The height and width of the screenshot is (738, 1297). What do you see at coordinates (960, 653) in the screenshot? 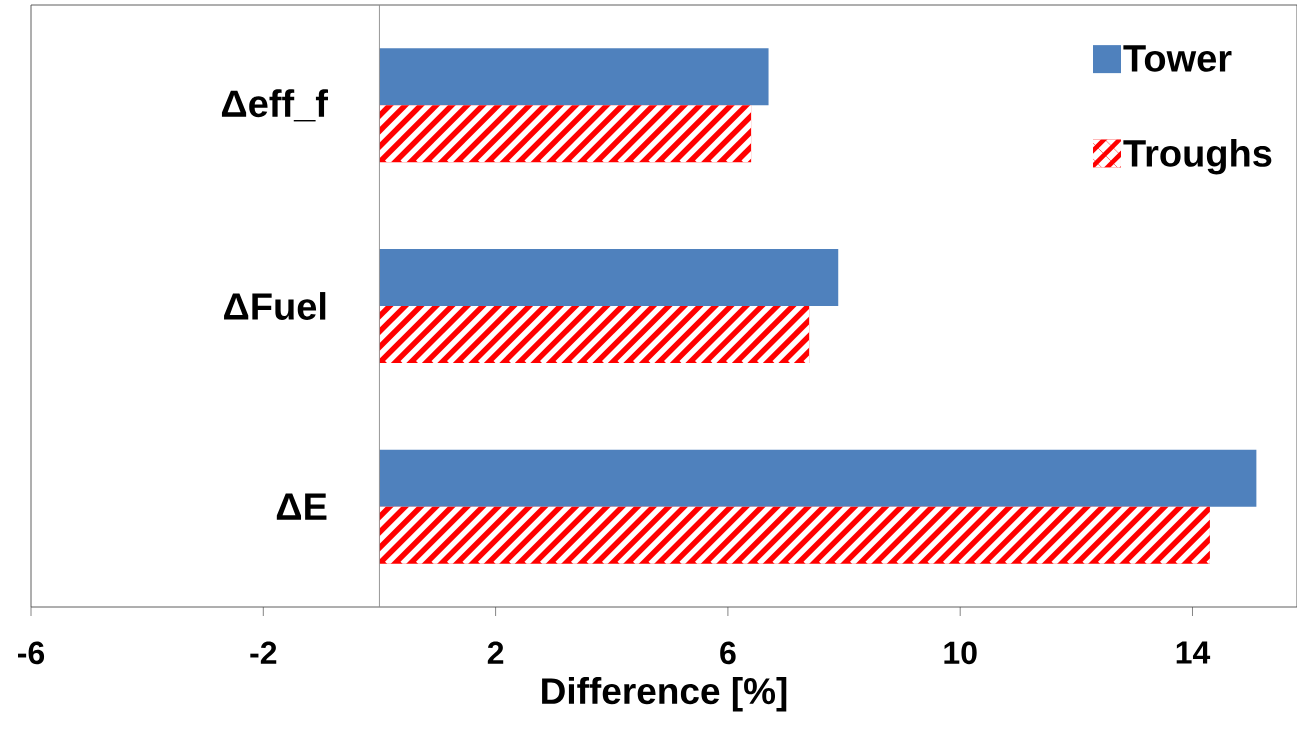
I see `x-tick-label: 10` at bounding box center [960, 653].